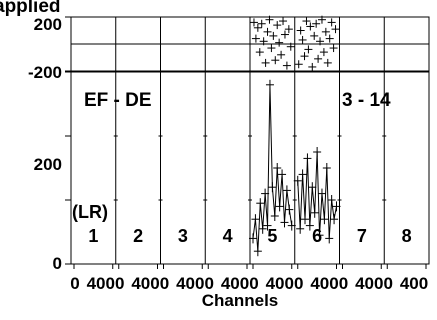 The image size is (437, 320). Describe the element at coordinates (247, 44) in the screenshot. I see `upper-panel-grid` at that location.